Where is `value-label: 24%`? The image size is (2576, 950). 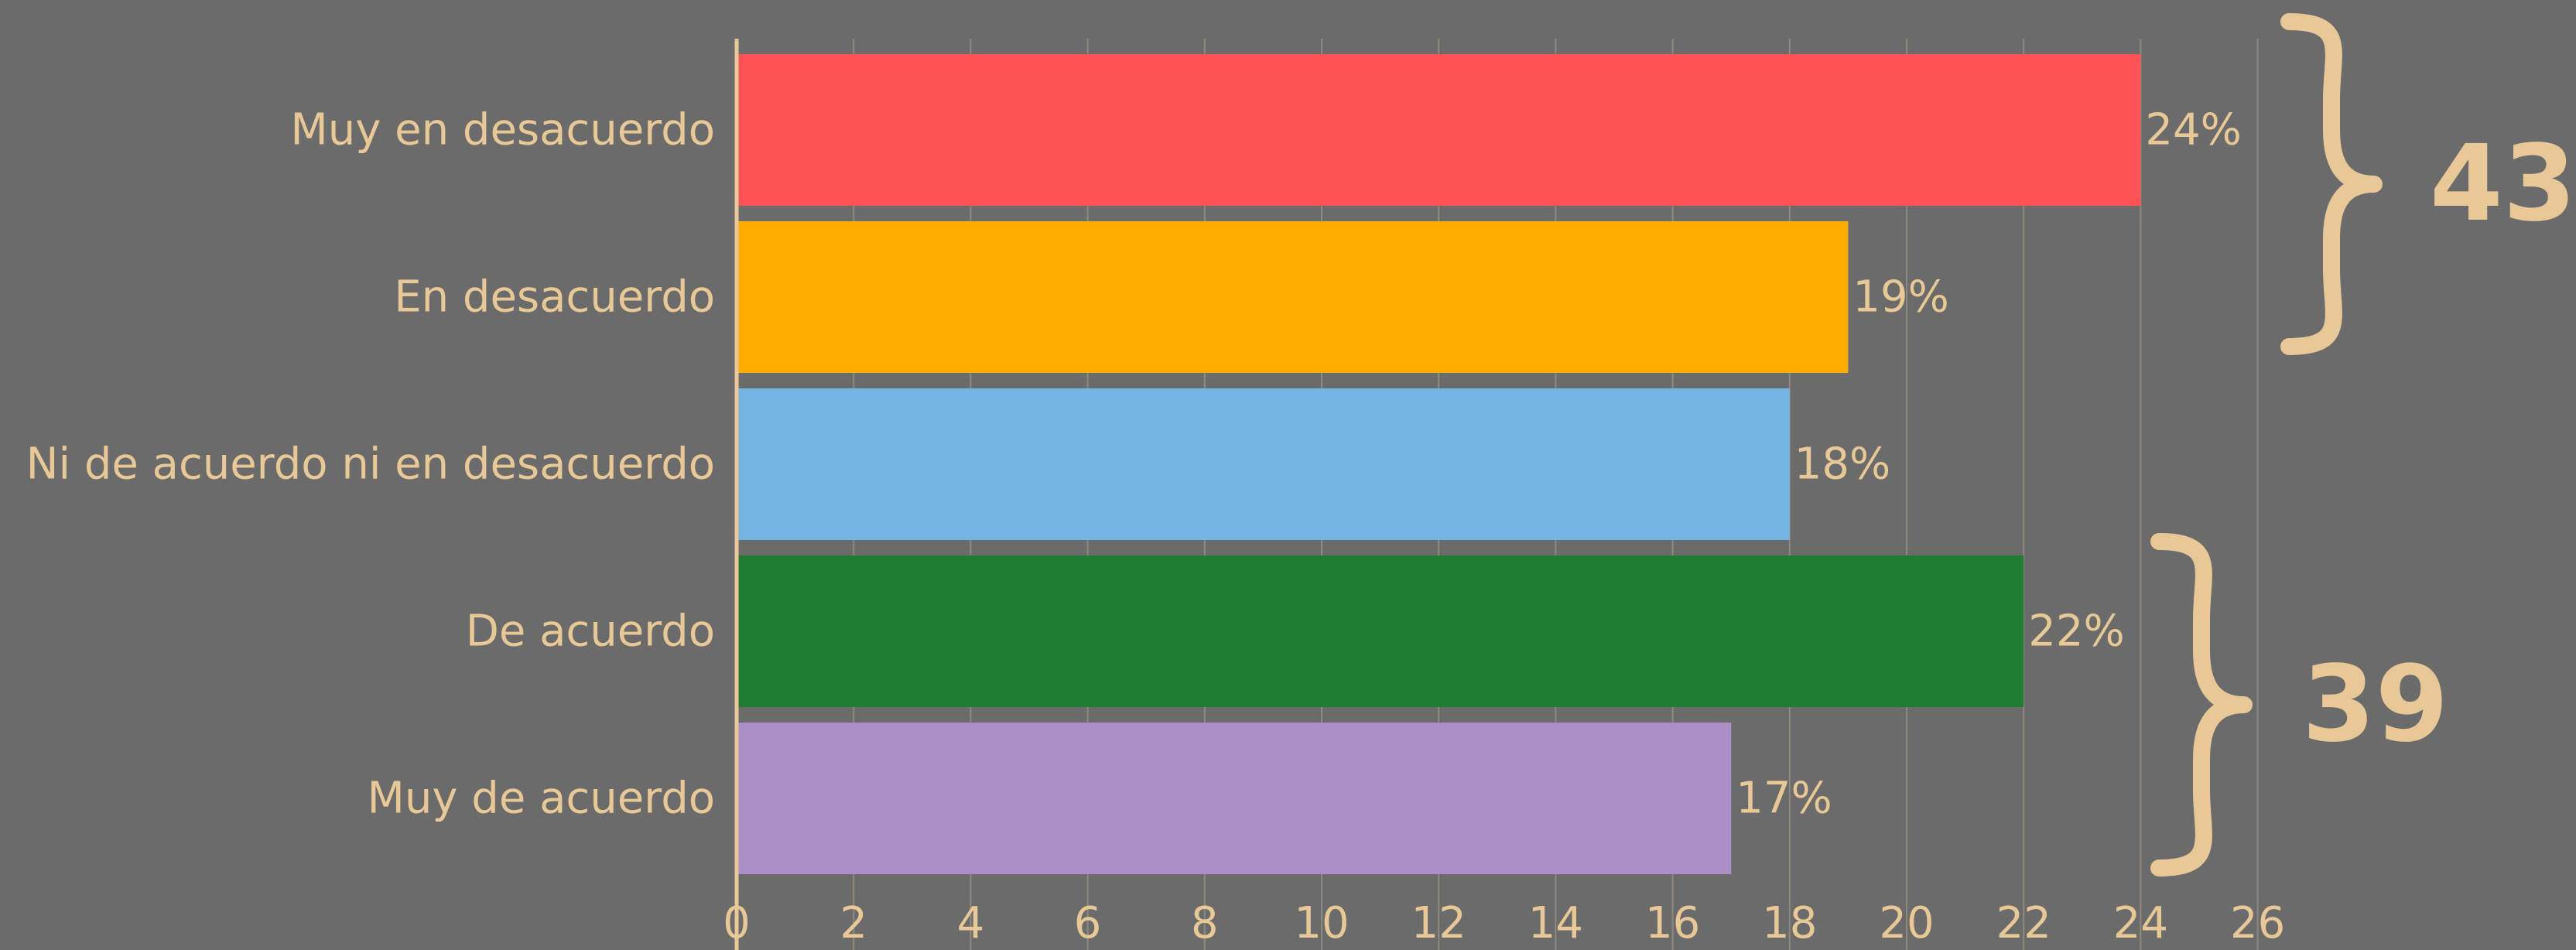 value-label: 24% is located at coordinates (2193, 130).